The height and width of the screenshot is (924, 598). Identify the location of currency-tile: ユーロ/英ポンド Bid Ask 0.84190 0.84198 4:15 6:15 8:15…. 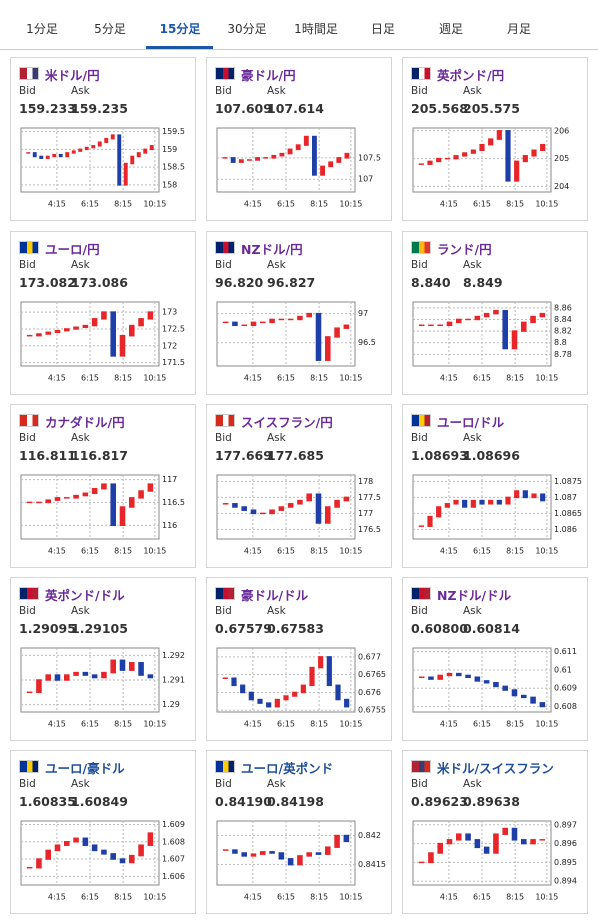
(299, 832).